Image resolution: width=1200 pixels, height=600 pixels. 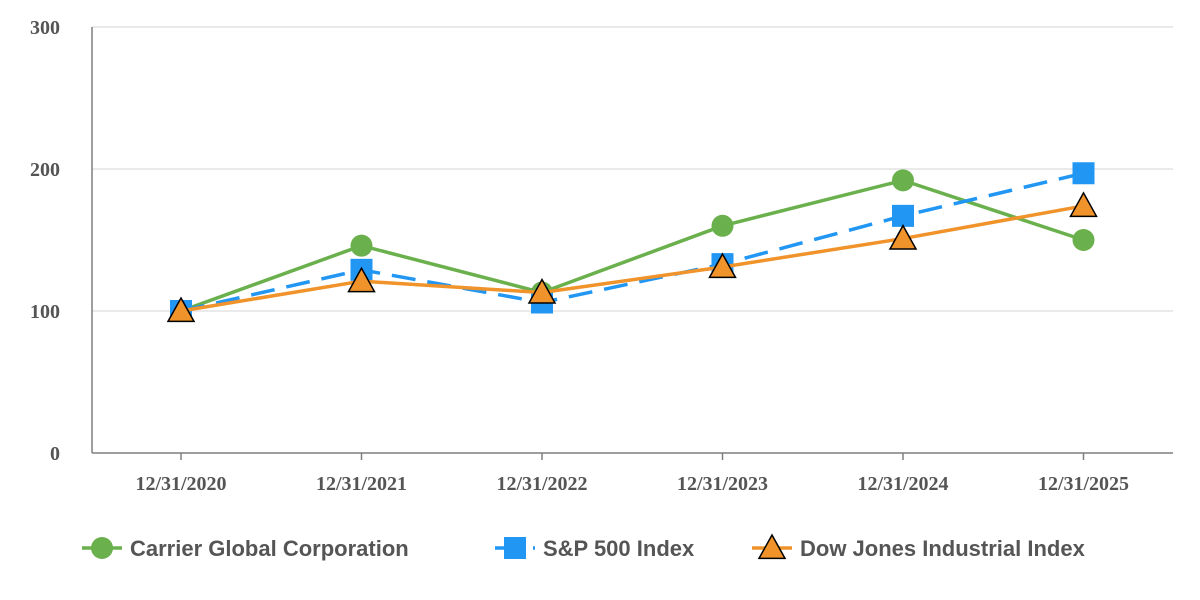 What do you see at coordinates (619, 548) in the screenshot?
I see `legend-label: S&P 500 Index` at bounding box center [619, 548].